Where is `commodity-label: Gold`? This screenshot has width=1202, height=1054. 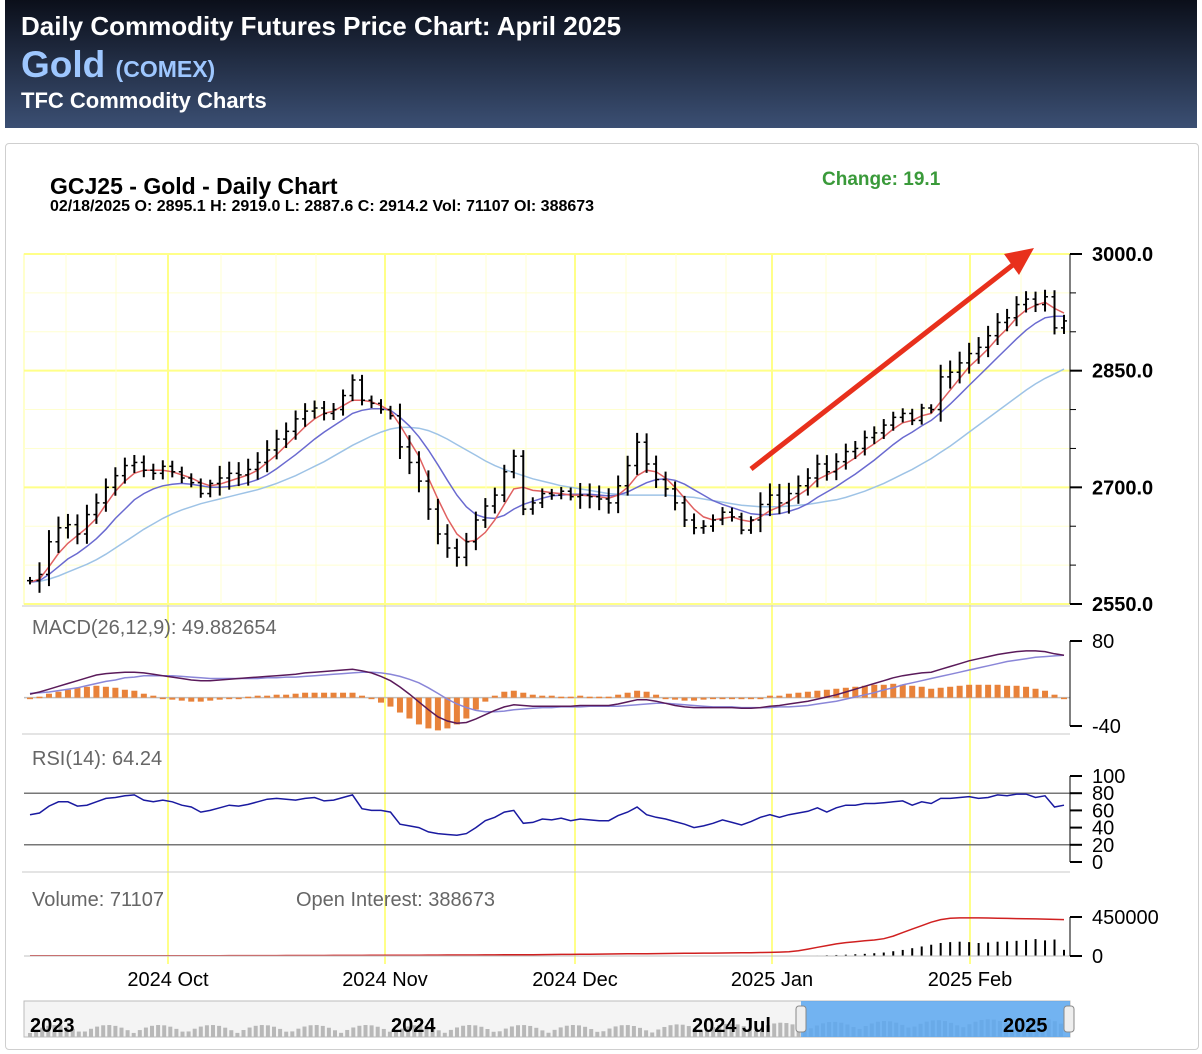 commodity-label: Gold is located at coordinates (63, 64).